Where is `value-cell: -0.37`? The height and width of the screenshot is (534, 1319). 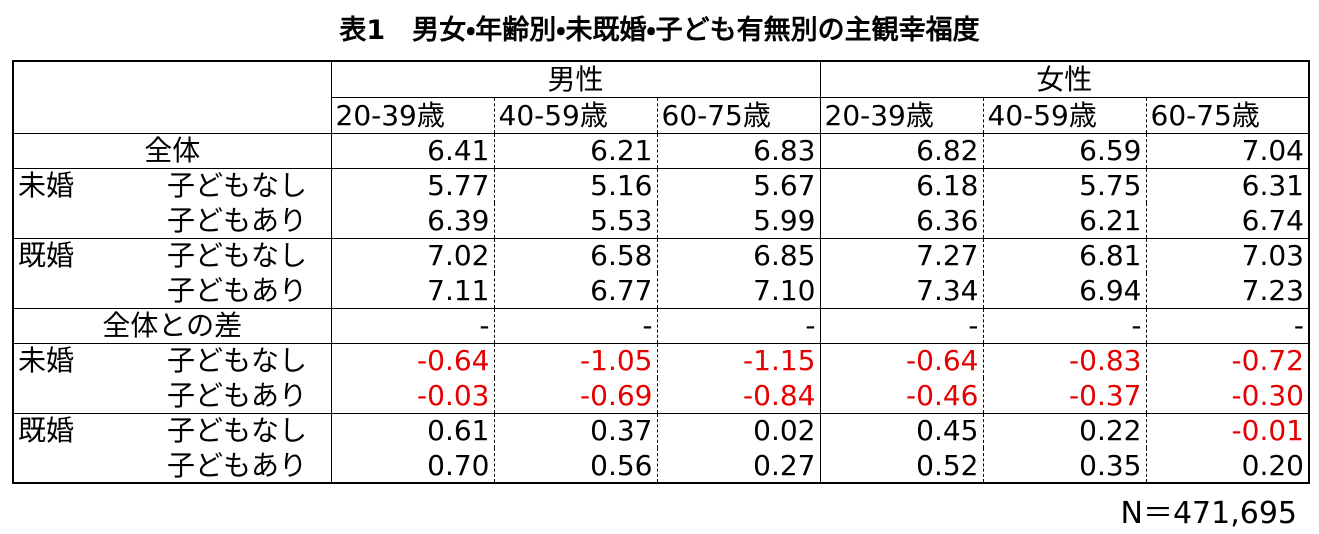 value-cell: -0.37 is located at coordinates (1065, 395).